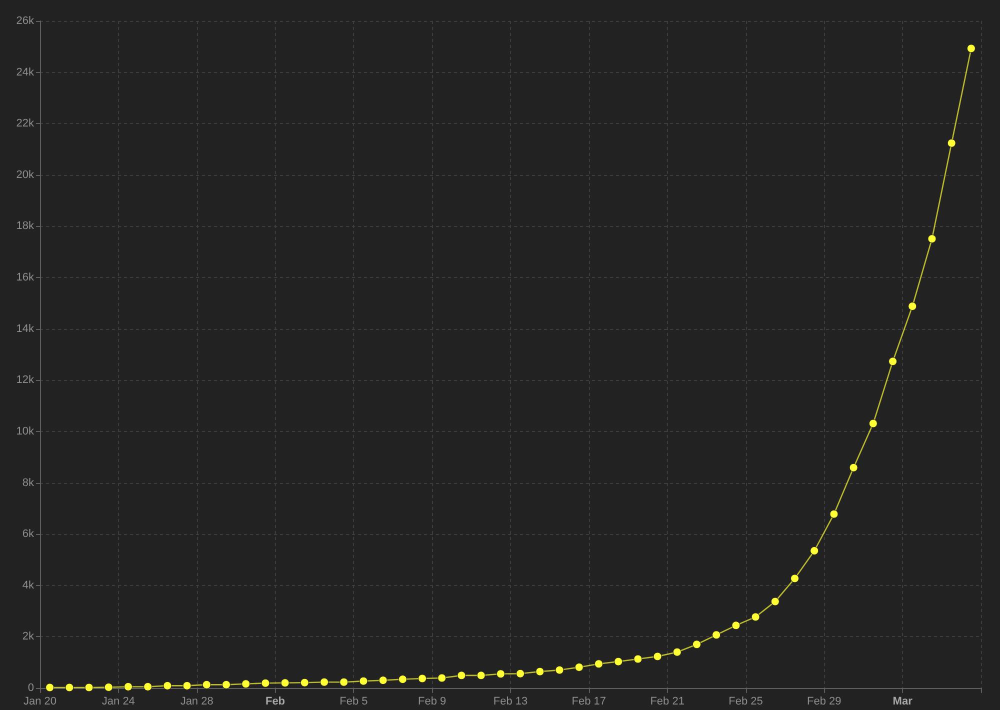  Describe the element at coordinates (25, 124) in the screenshot. I see `y-tick-label: 22k` at that location.